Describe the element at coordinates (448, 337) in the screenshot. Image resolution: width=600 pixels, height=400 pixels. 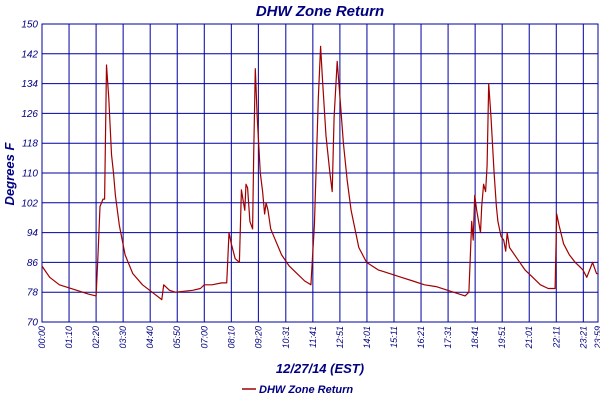
I see `x-tick-label: 17:31` at that location.